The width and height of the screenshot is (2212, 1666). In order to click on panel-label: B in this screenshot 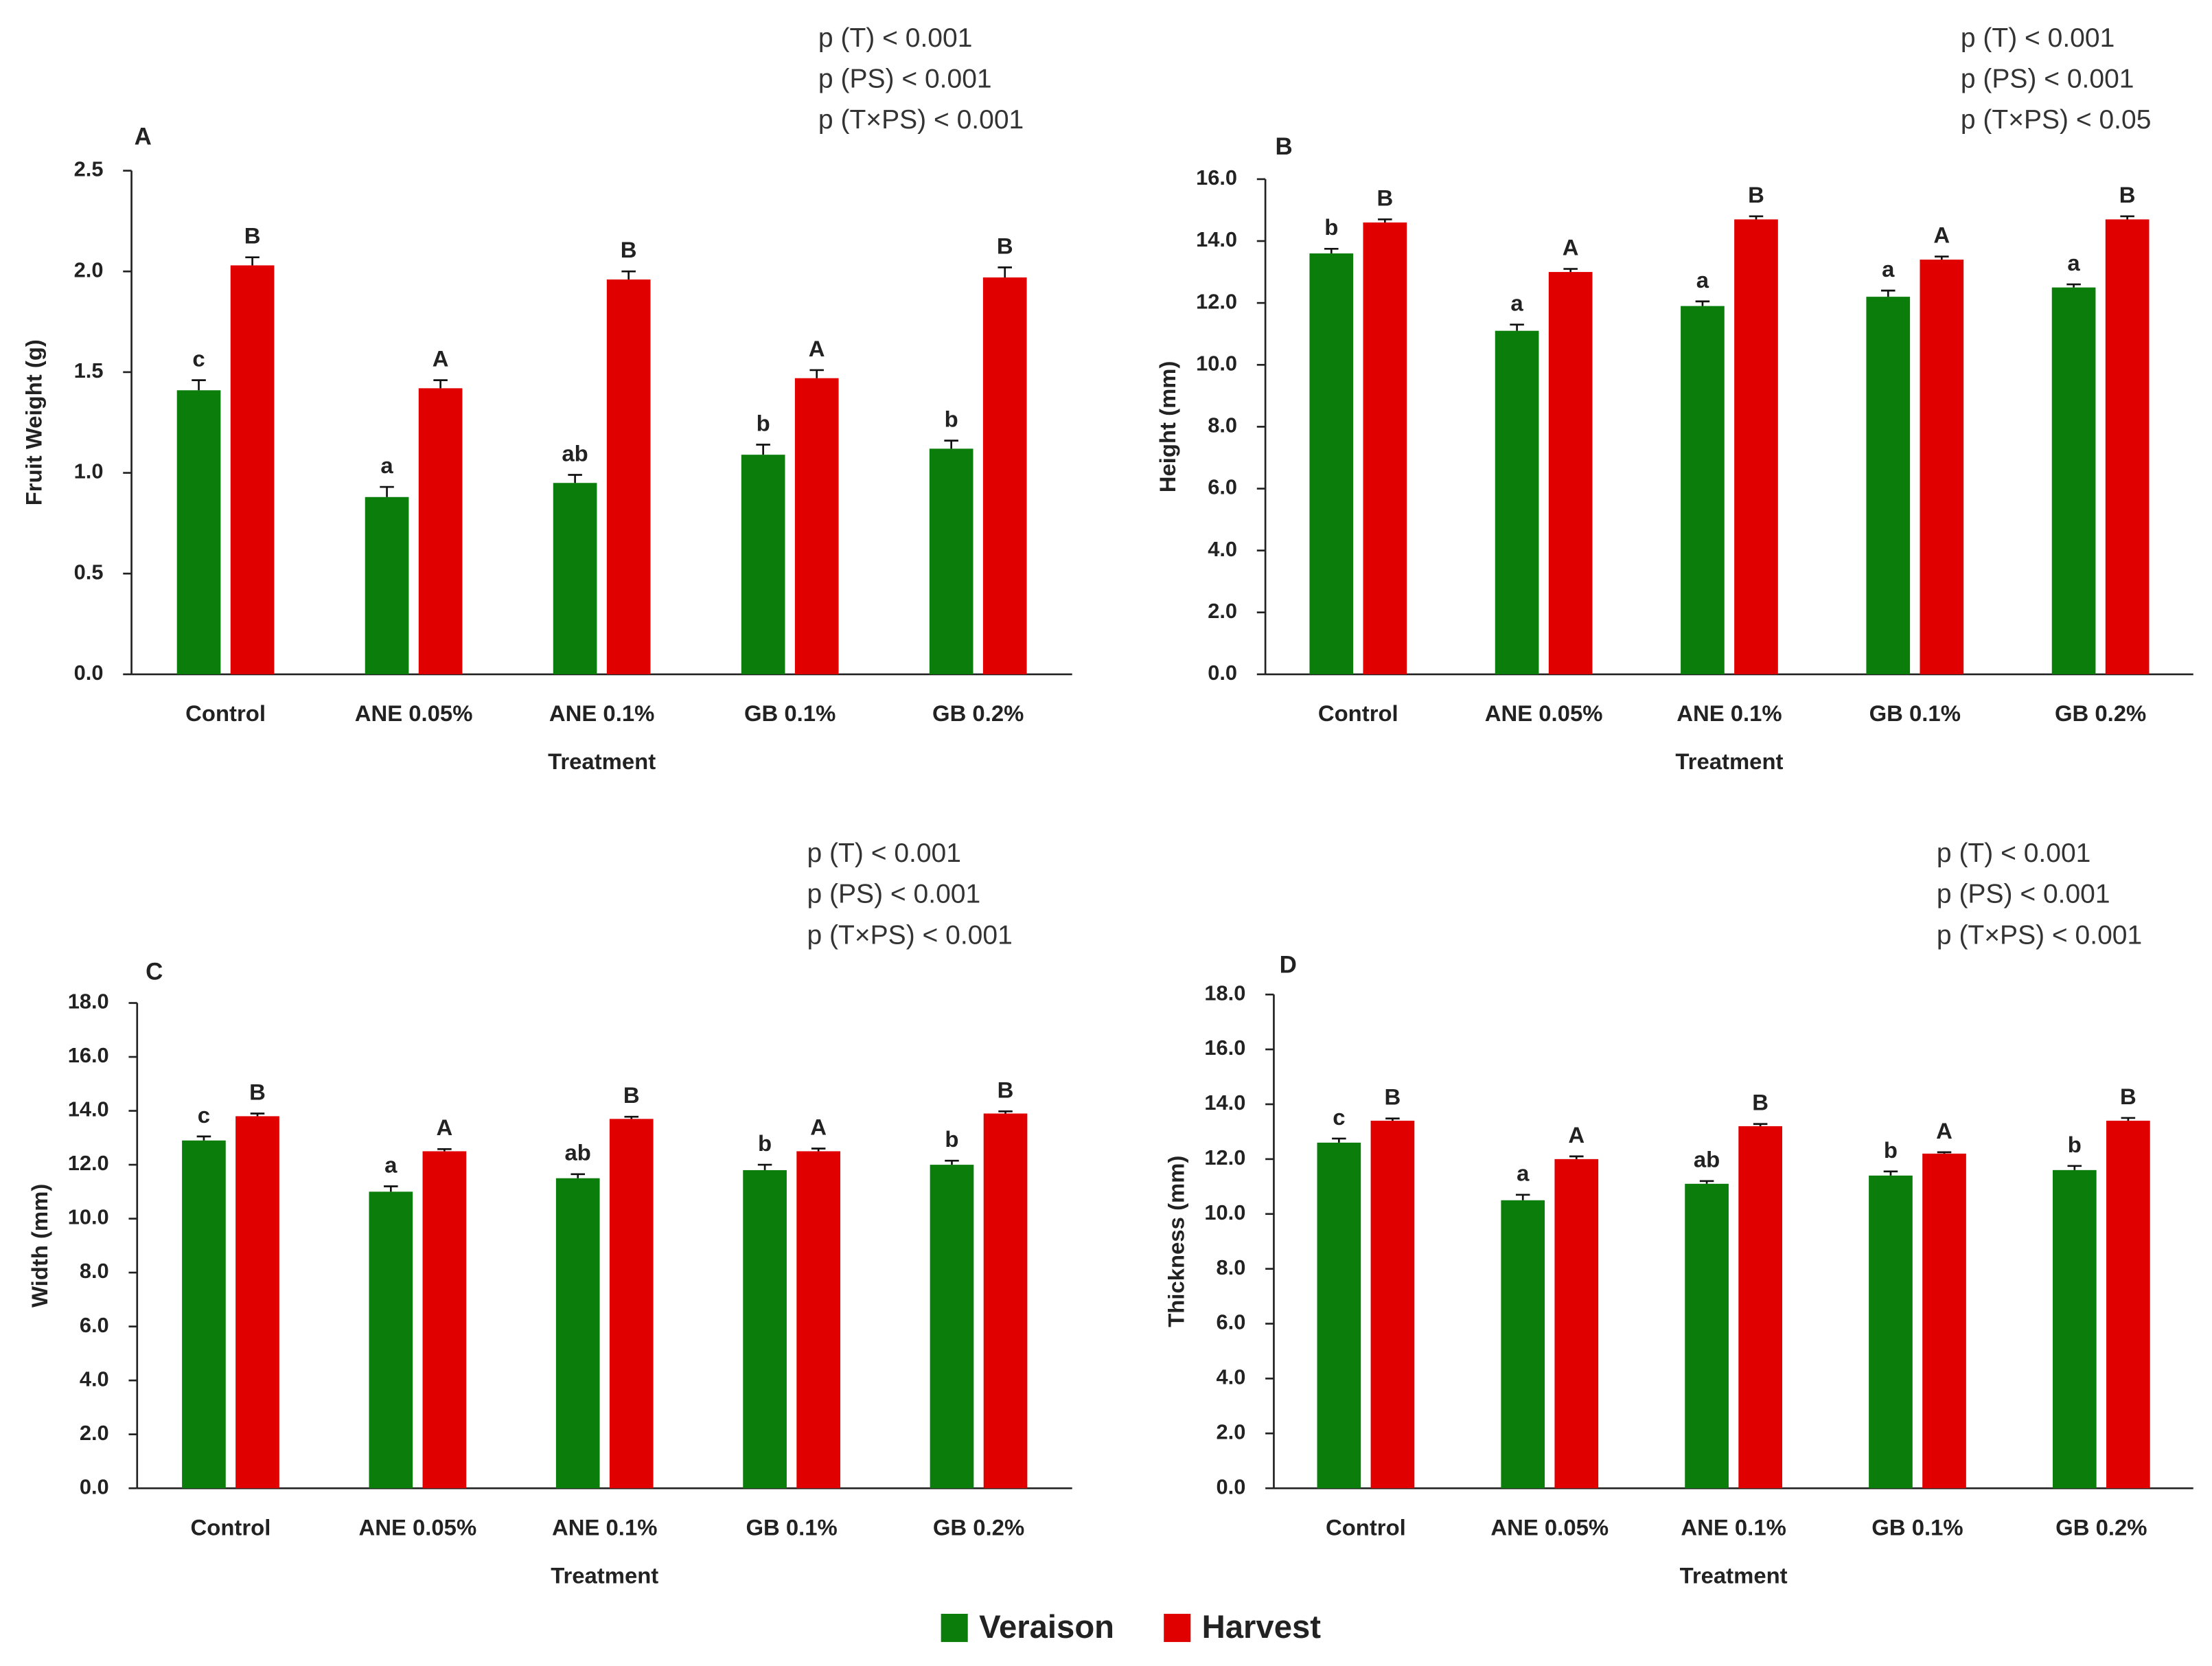, I will do `click(1284, 146)`.